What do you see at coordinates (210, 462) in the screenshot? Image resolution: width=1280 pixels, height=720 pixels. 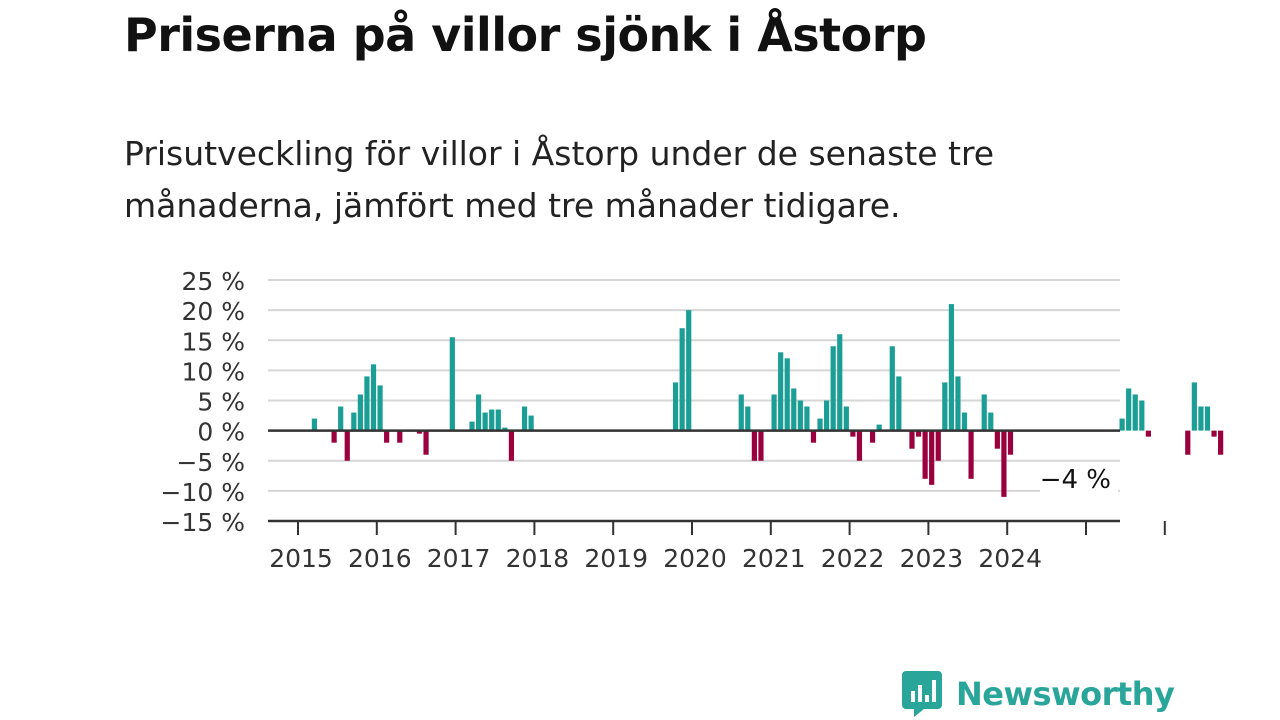 I see `y-tick-label: −5 %` at bounding box center [210, 462].